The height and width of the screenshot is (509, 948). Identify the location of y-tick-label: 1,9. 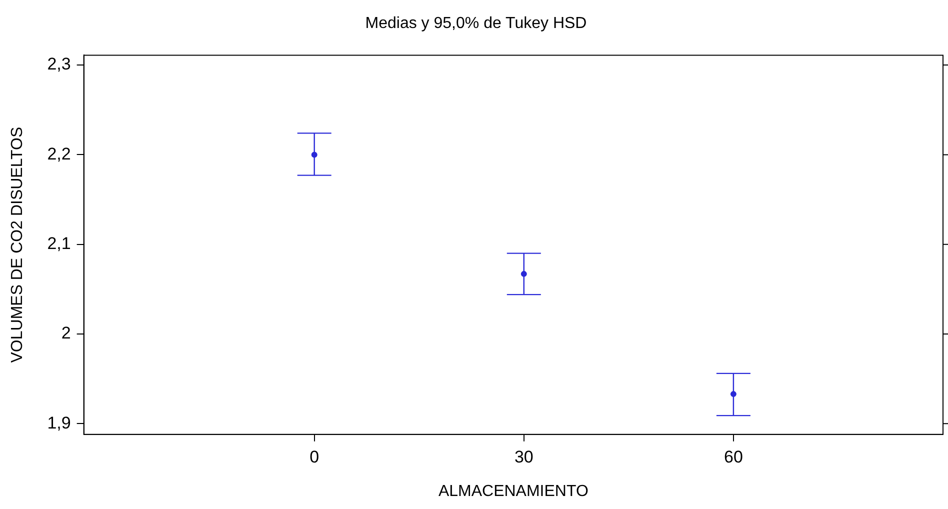
(59, 422).